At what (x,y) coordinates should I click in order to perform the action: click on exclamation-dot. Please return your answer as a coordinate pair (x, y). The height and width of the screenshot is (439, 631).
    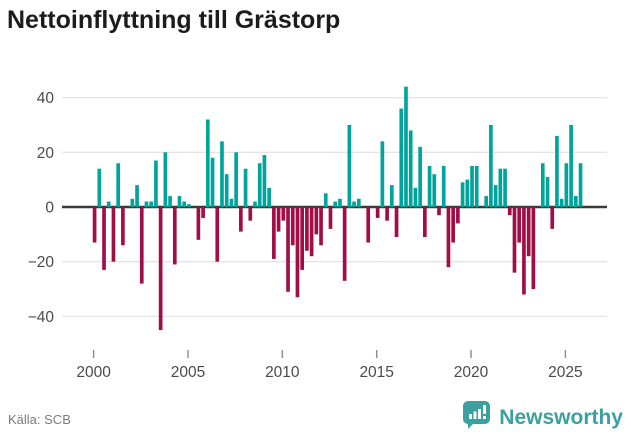
    Looking at the image, I should click on (485, 417).